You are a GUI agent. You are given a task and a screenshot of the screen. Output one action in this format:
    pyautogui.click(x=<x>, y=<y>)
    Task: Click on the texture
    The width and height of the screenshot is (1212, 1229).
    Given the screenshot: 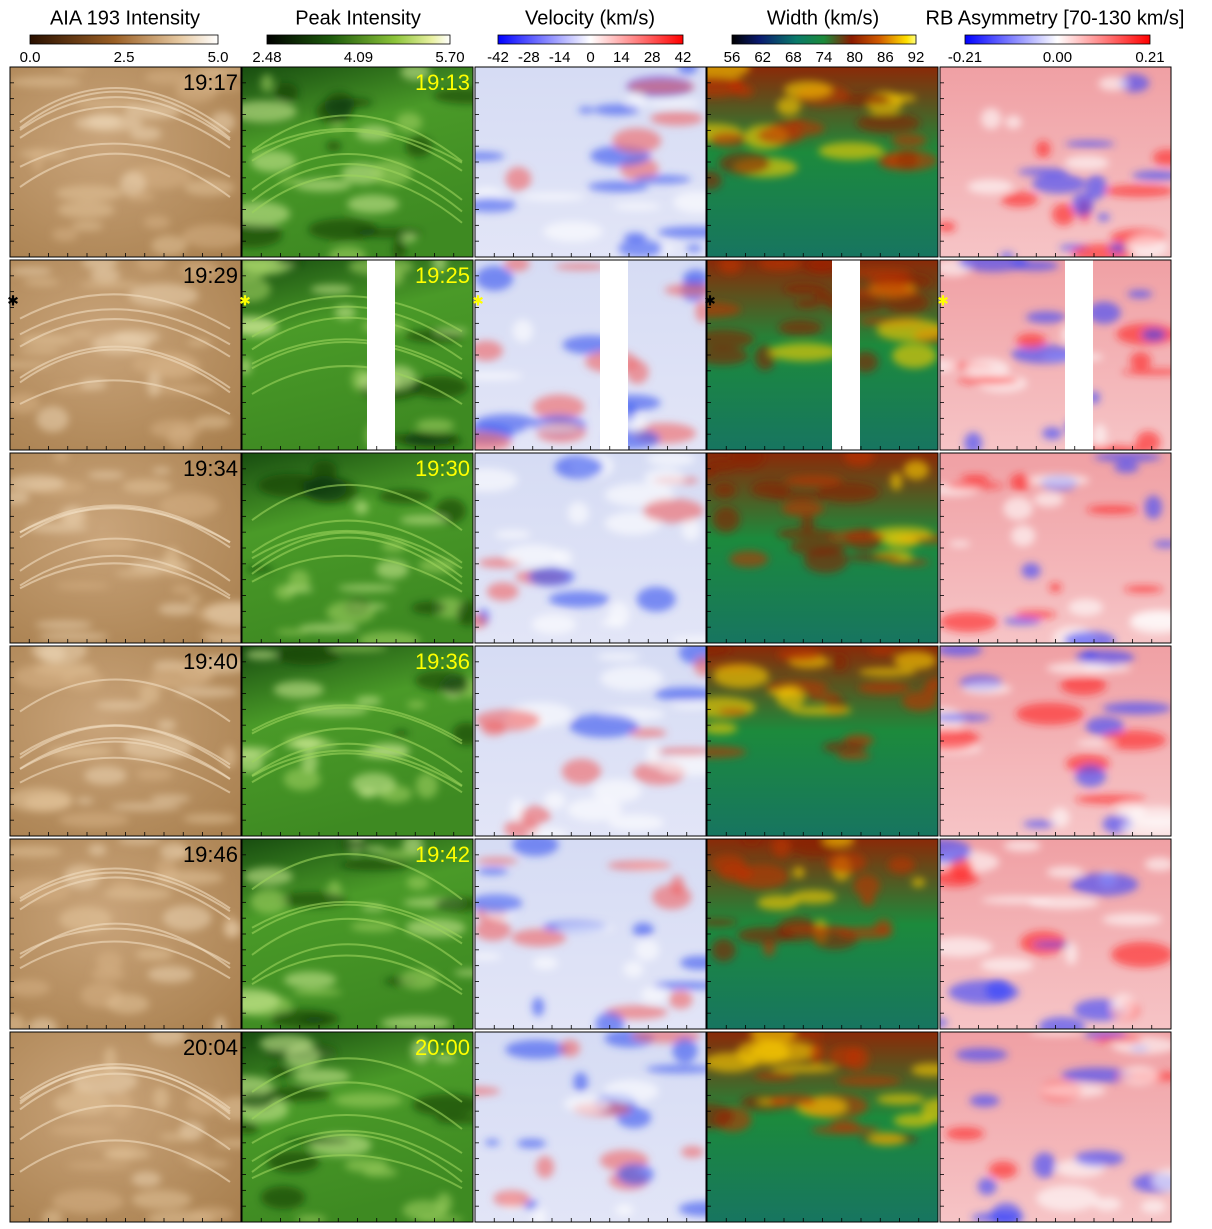 What is the action you would take?
    pyautogui.click(x=1058, y=1127)
    